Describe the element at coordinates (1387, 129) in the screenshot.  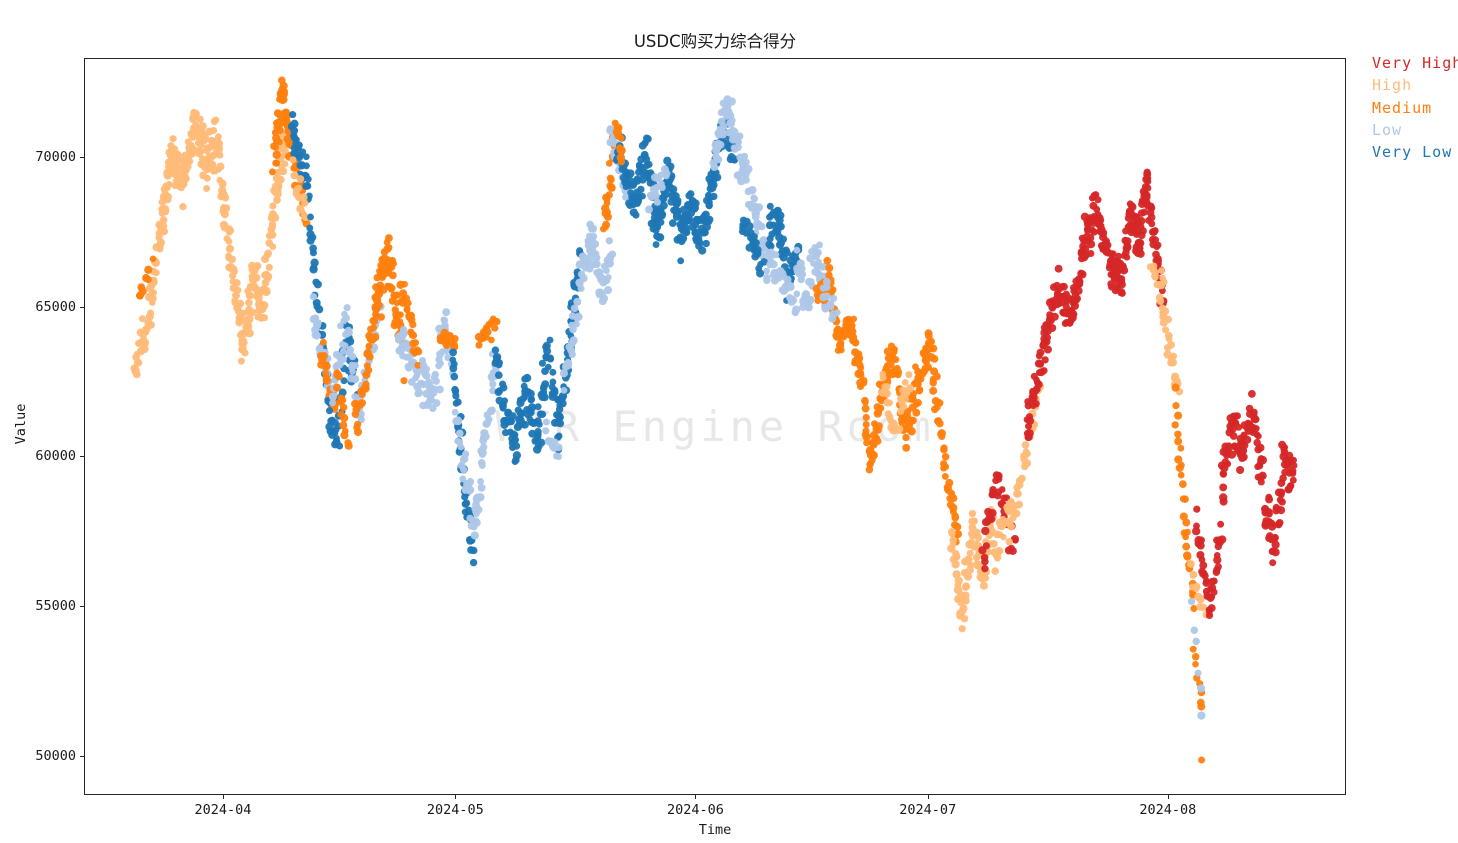
I see `legend-item-low: Low` at that location.